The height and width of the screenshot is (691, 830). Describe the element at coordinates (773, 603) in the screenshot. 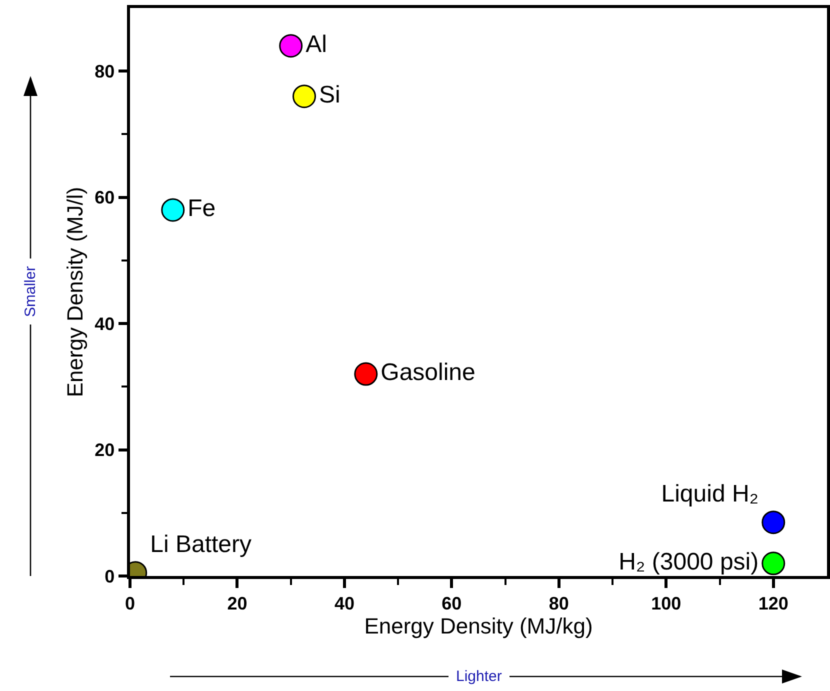

I see `x-tick-label: 120` at that location.